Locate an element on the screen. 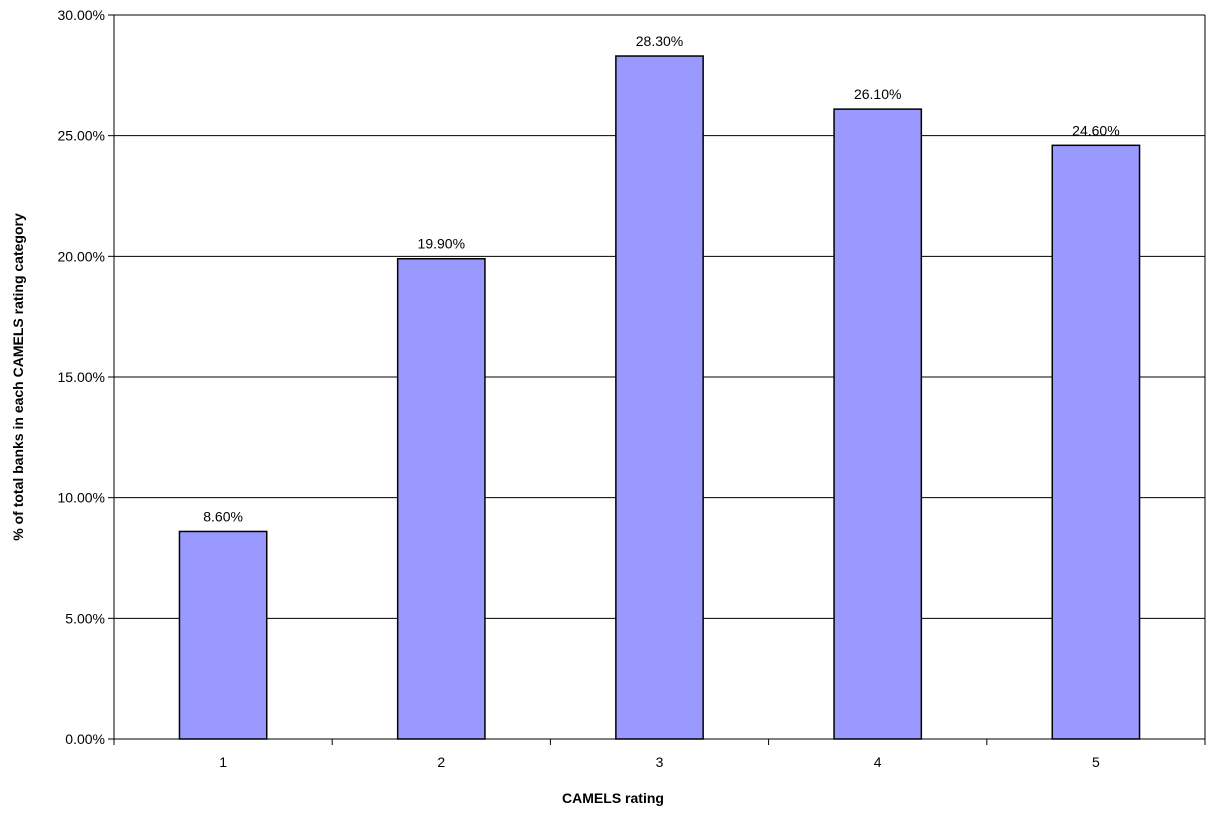 The height and width of the screenshot is (817, 1209). data-label-3: 28.30% is located at coordinates (659, 41).